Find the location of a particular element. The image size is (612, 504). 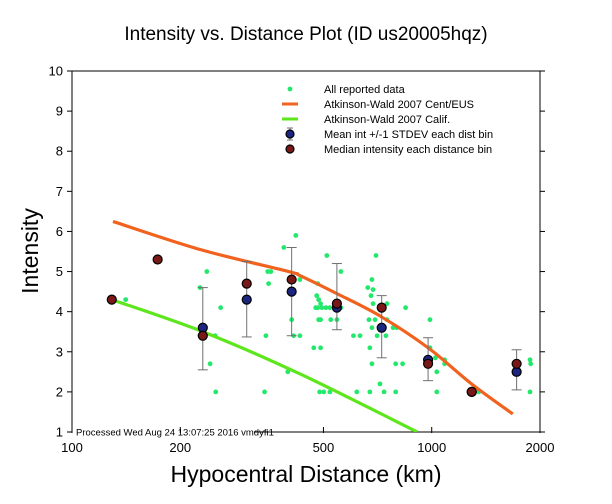

x-tick-label: 2000 is located at coordinates (540, 447).